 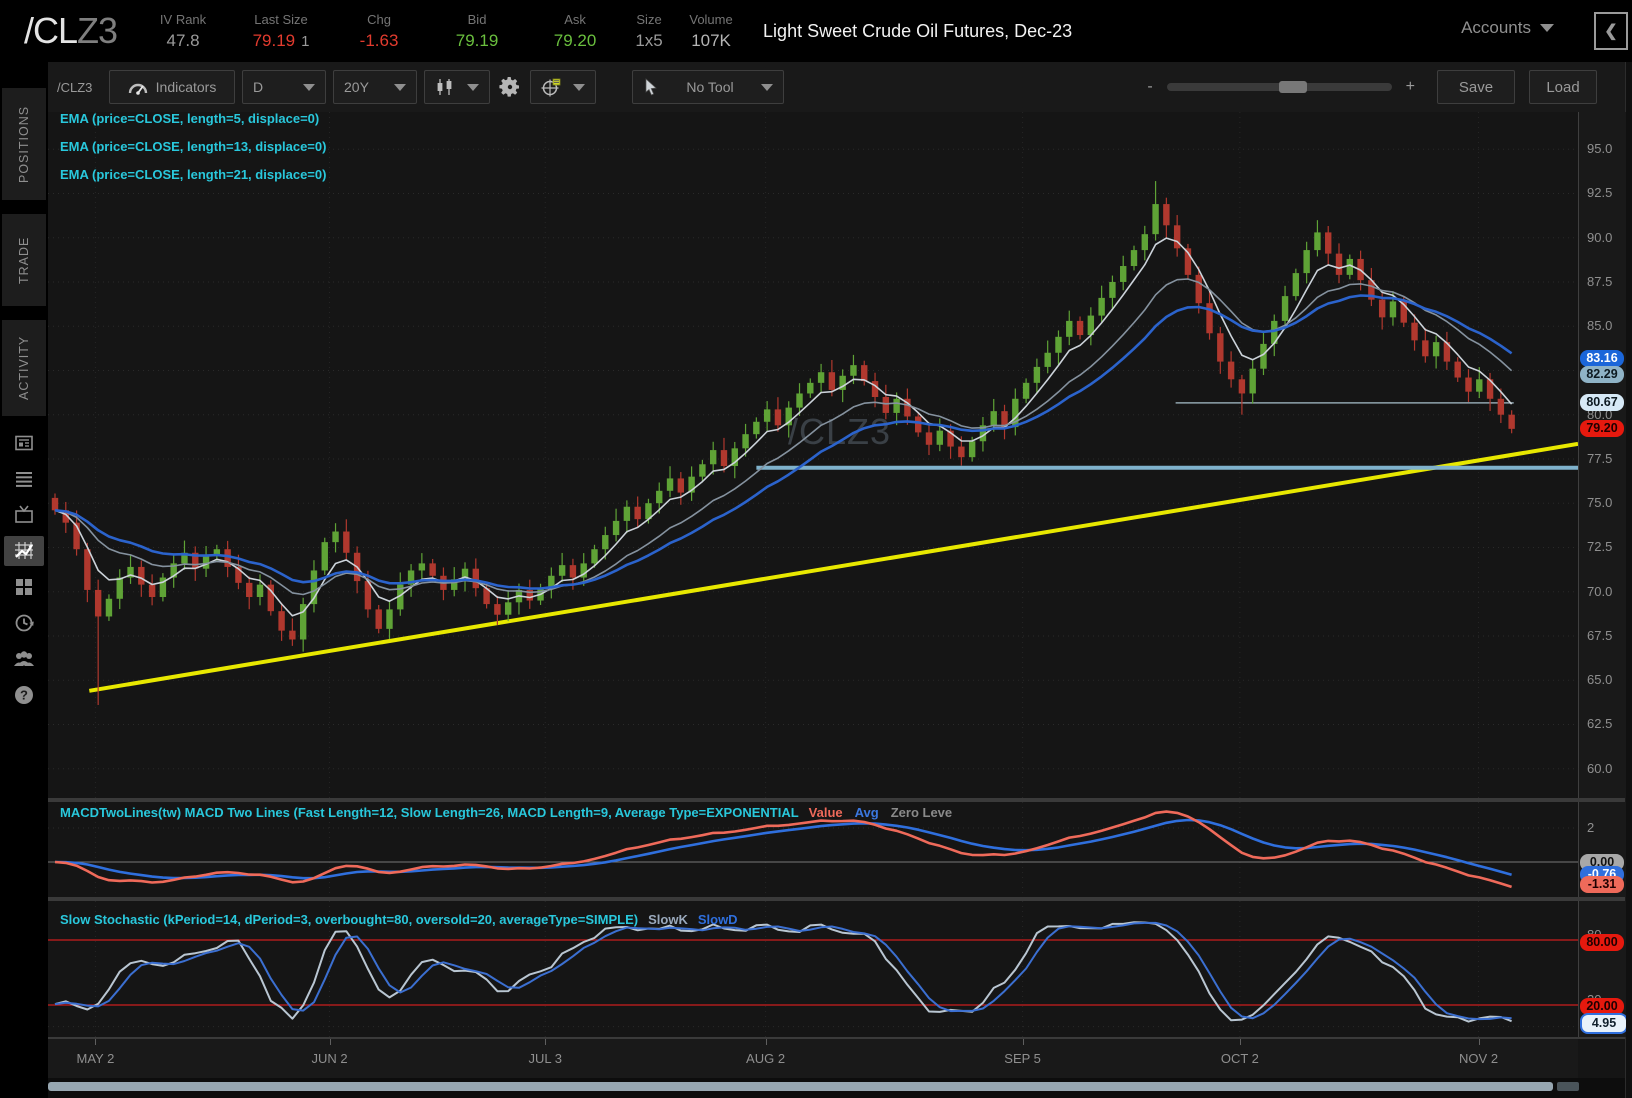 I want to click on symbol-input, so click(x=79, y=87).